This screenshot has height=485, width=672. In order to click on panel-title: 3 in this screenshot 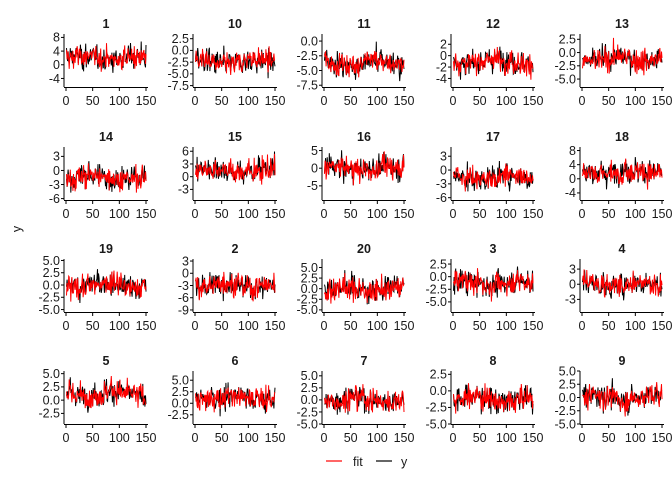, I will do `click(493, 249)`.